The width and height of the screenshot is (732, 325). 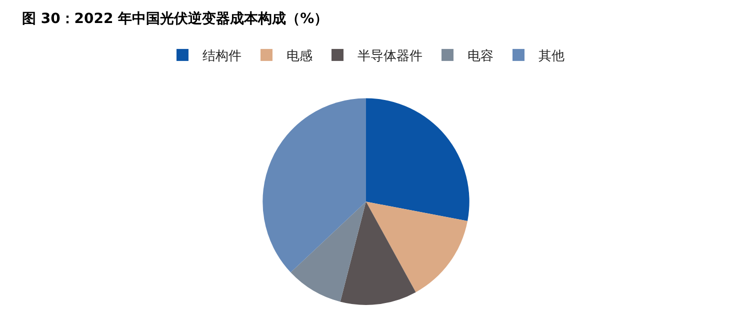 I want to click on legend-label: 其他, so click(x=551, y=56).